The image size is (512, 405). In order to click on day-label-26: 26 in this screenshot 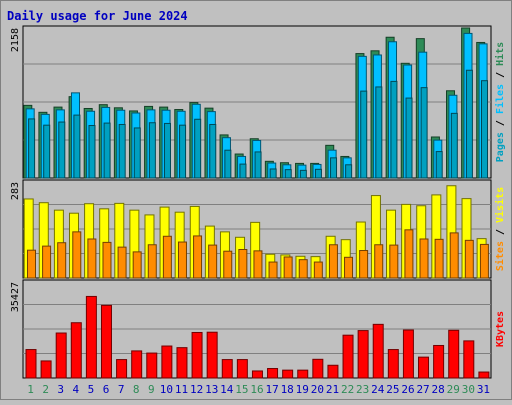, I will do `click(407, 389)`.